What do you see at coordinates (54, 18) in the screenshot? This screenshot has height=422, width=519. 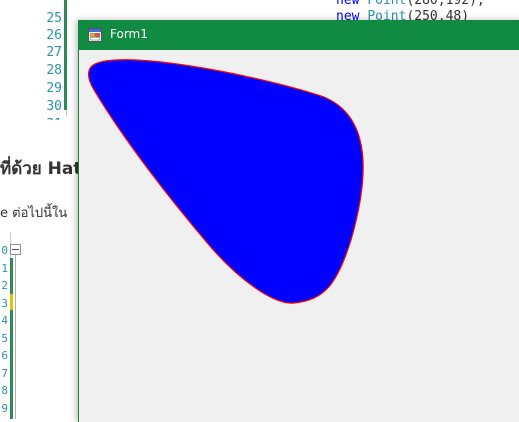 I see `line-number: 25` at bounding box center [54, 18].